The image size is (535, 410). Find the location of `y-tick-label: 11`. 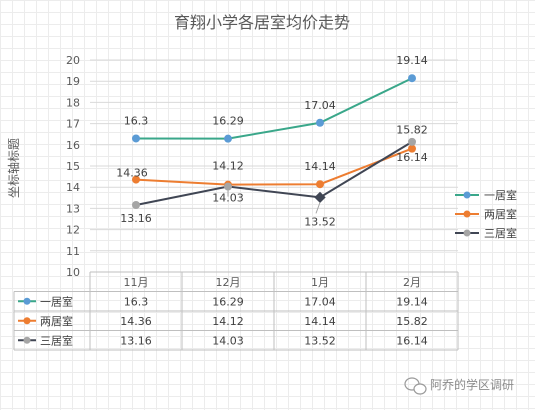

y-tick-label: 11 is located at coordinates (73, 251).